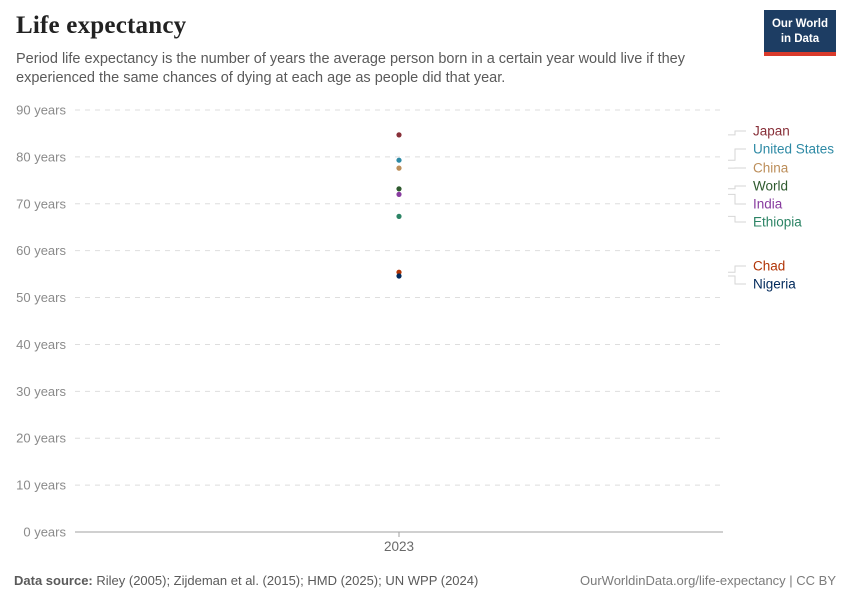 The width and height of the screenshot is (850, 600). Describe the element at coordinates (737, 219) in the screenshot. I see `legend-connector-ethiopia` at that location.